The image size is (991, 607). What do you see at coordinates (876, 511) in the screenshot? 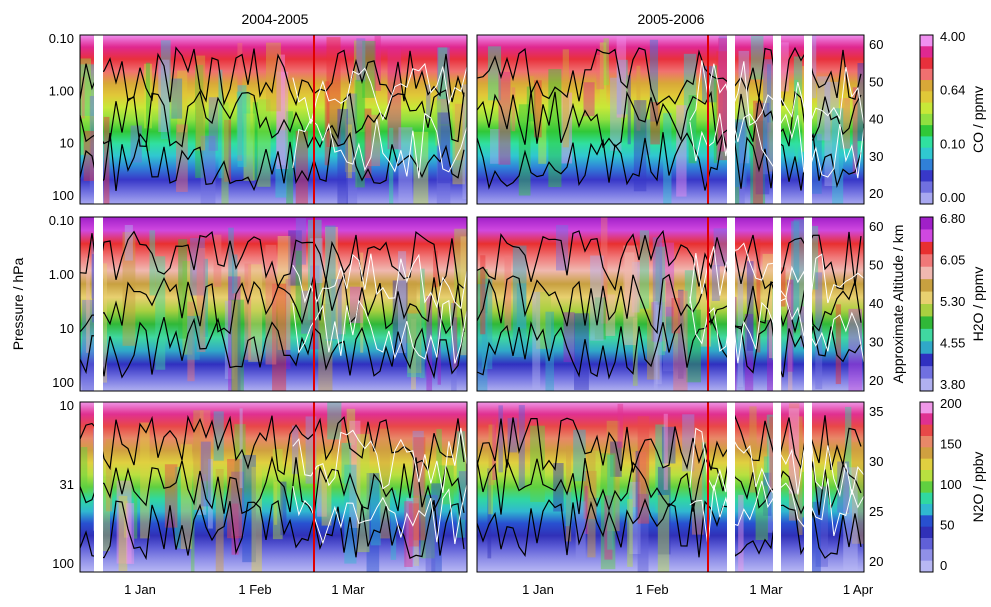
I see `altitude-tick-label: 25` at bounding box center [876, 511].